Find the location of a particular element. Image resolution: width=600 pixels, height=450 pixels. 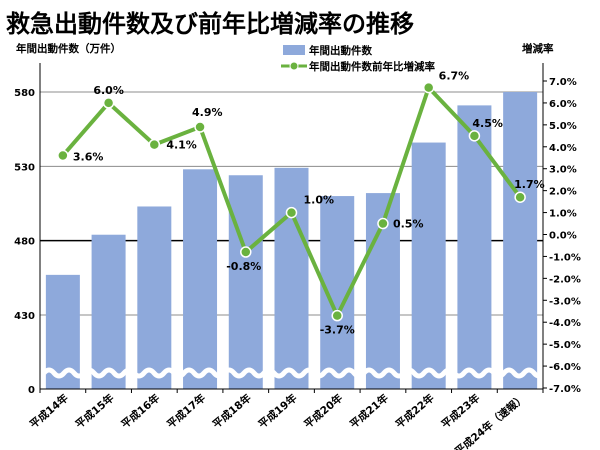

x-category-label: 平成18年 is located at coordinates (232, 411).